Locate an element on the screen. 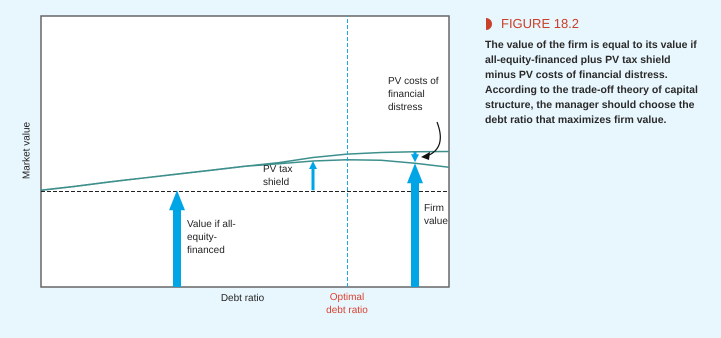  text: Optimal debt ratio is located at coordinates (347, 304).